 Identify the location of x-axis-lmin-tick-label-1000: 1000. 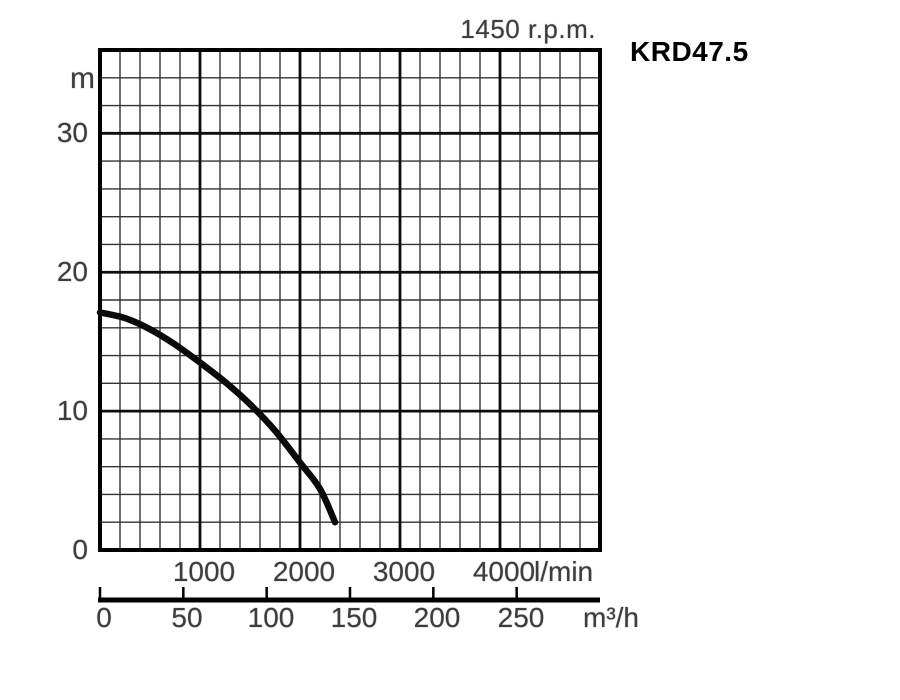
(204, 571).